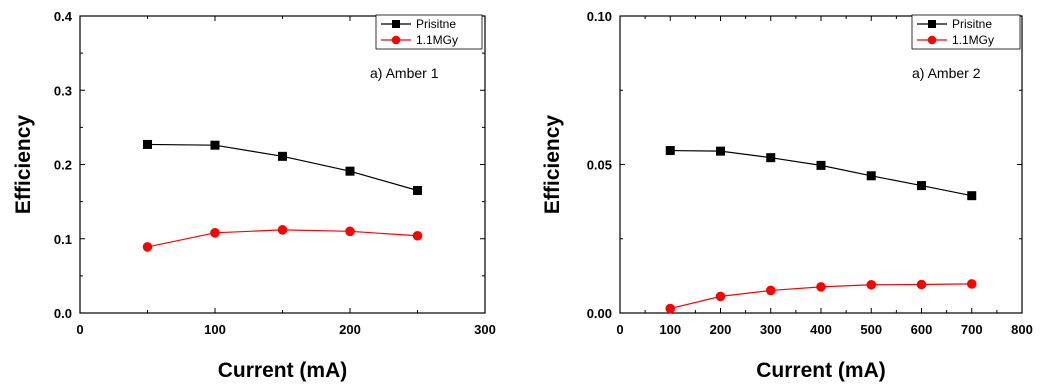 The image size is (1040, 385). What do you see at coordinates (63, 16) in the screenshot?
I see `y-tick-label: 0.4` at bounding box center [63, 16].